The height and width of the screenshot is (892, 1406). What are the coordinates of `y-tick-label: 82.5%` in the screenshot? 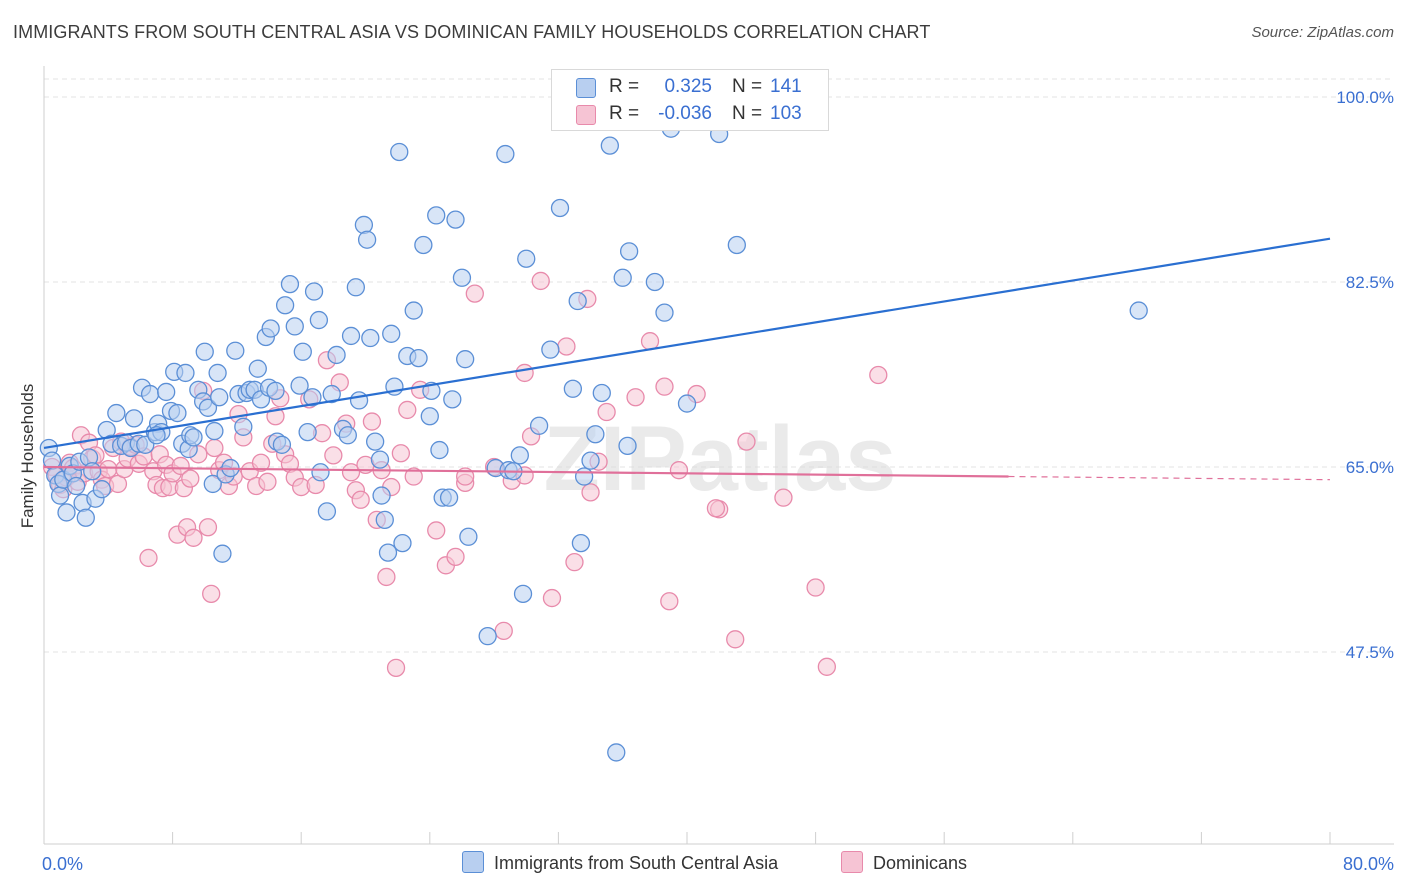 It's located at (1370, 282).